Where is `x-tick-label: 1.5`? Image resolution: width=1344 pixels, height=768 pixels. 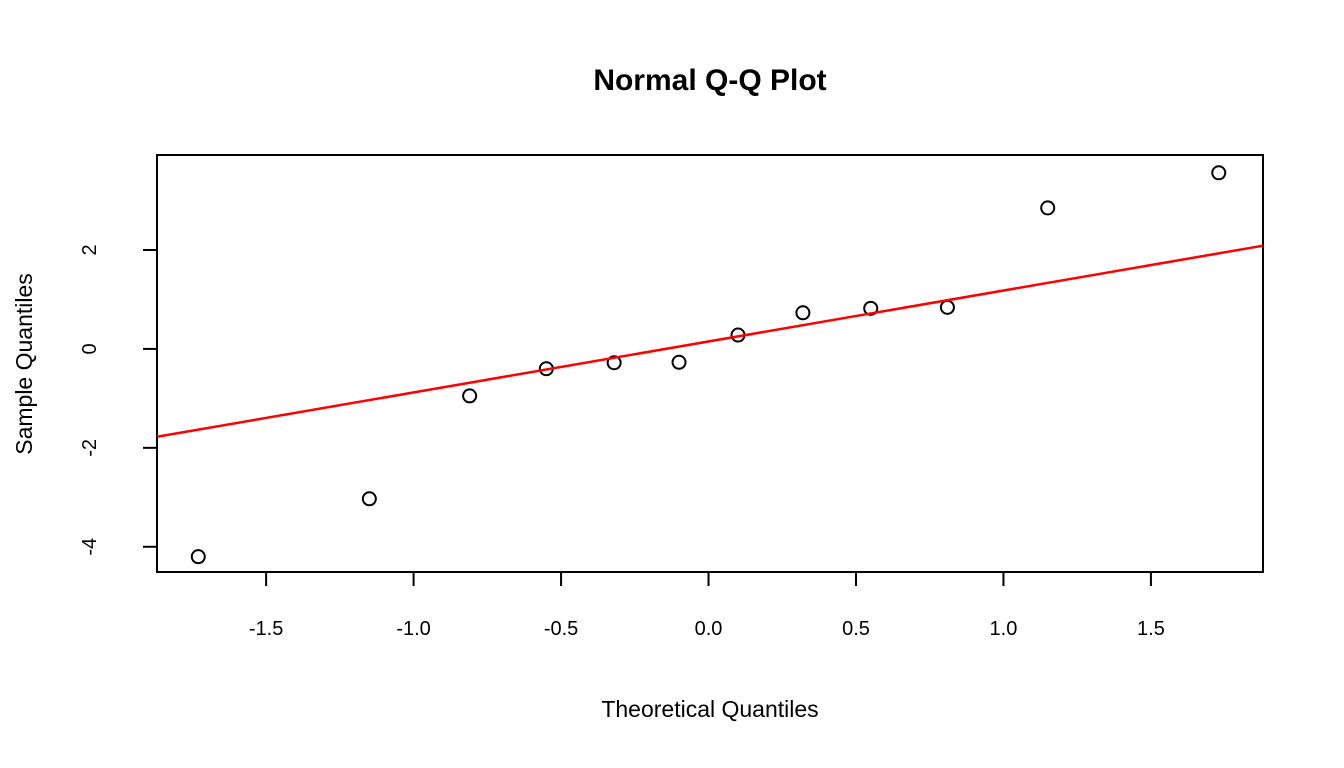 x-tick-label: 1.5 is located at coordinates (1151, 629).